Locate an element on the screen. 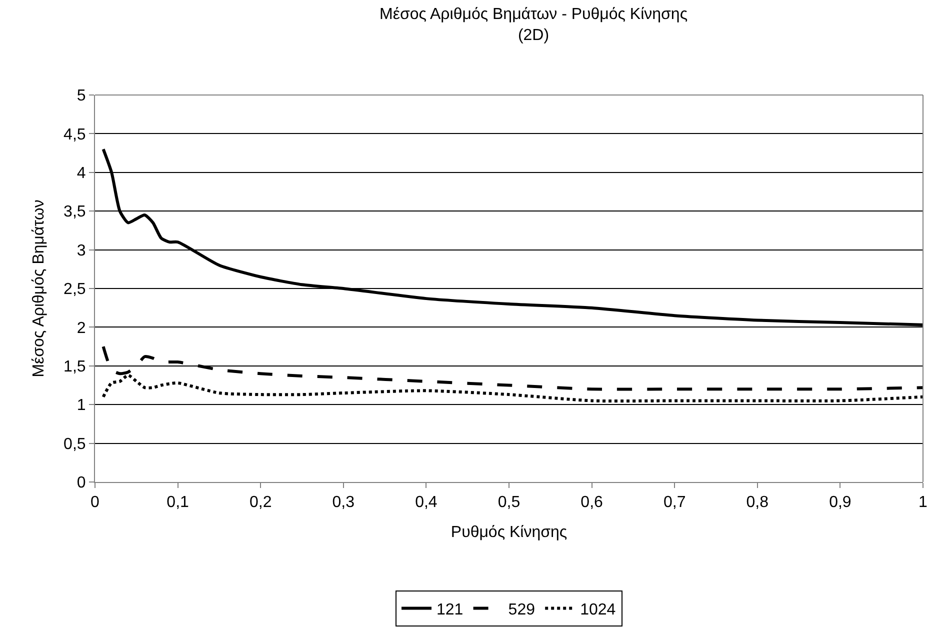 Image resolution: width=936 pixels, height=635 pixels. x-tick-label: 0,3 is located at coordinates (343, 503).